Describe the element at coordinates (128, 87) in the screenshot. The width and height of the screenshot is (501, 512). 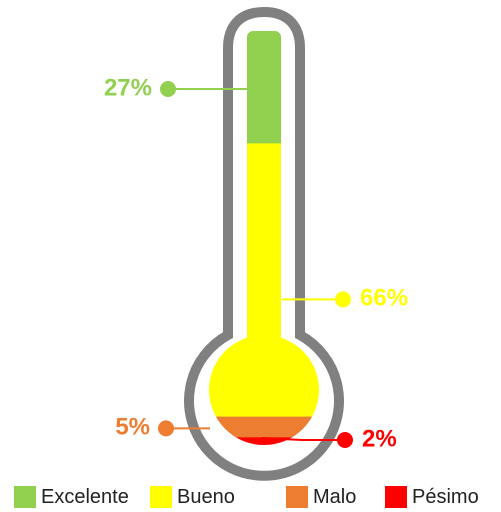
I see `value-label-excelente: 27%` at that location.